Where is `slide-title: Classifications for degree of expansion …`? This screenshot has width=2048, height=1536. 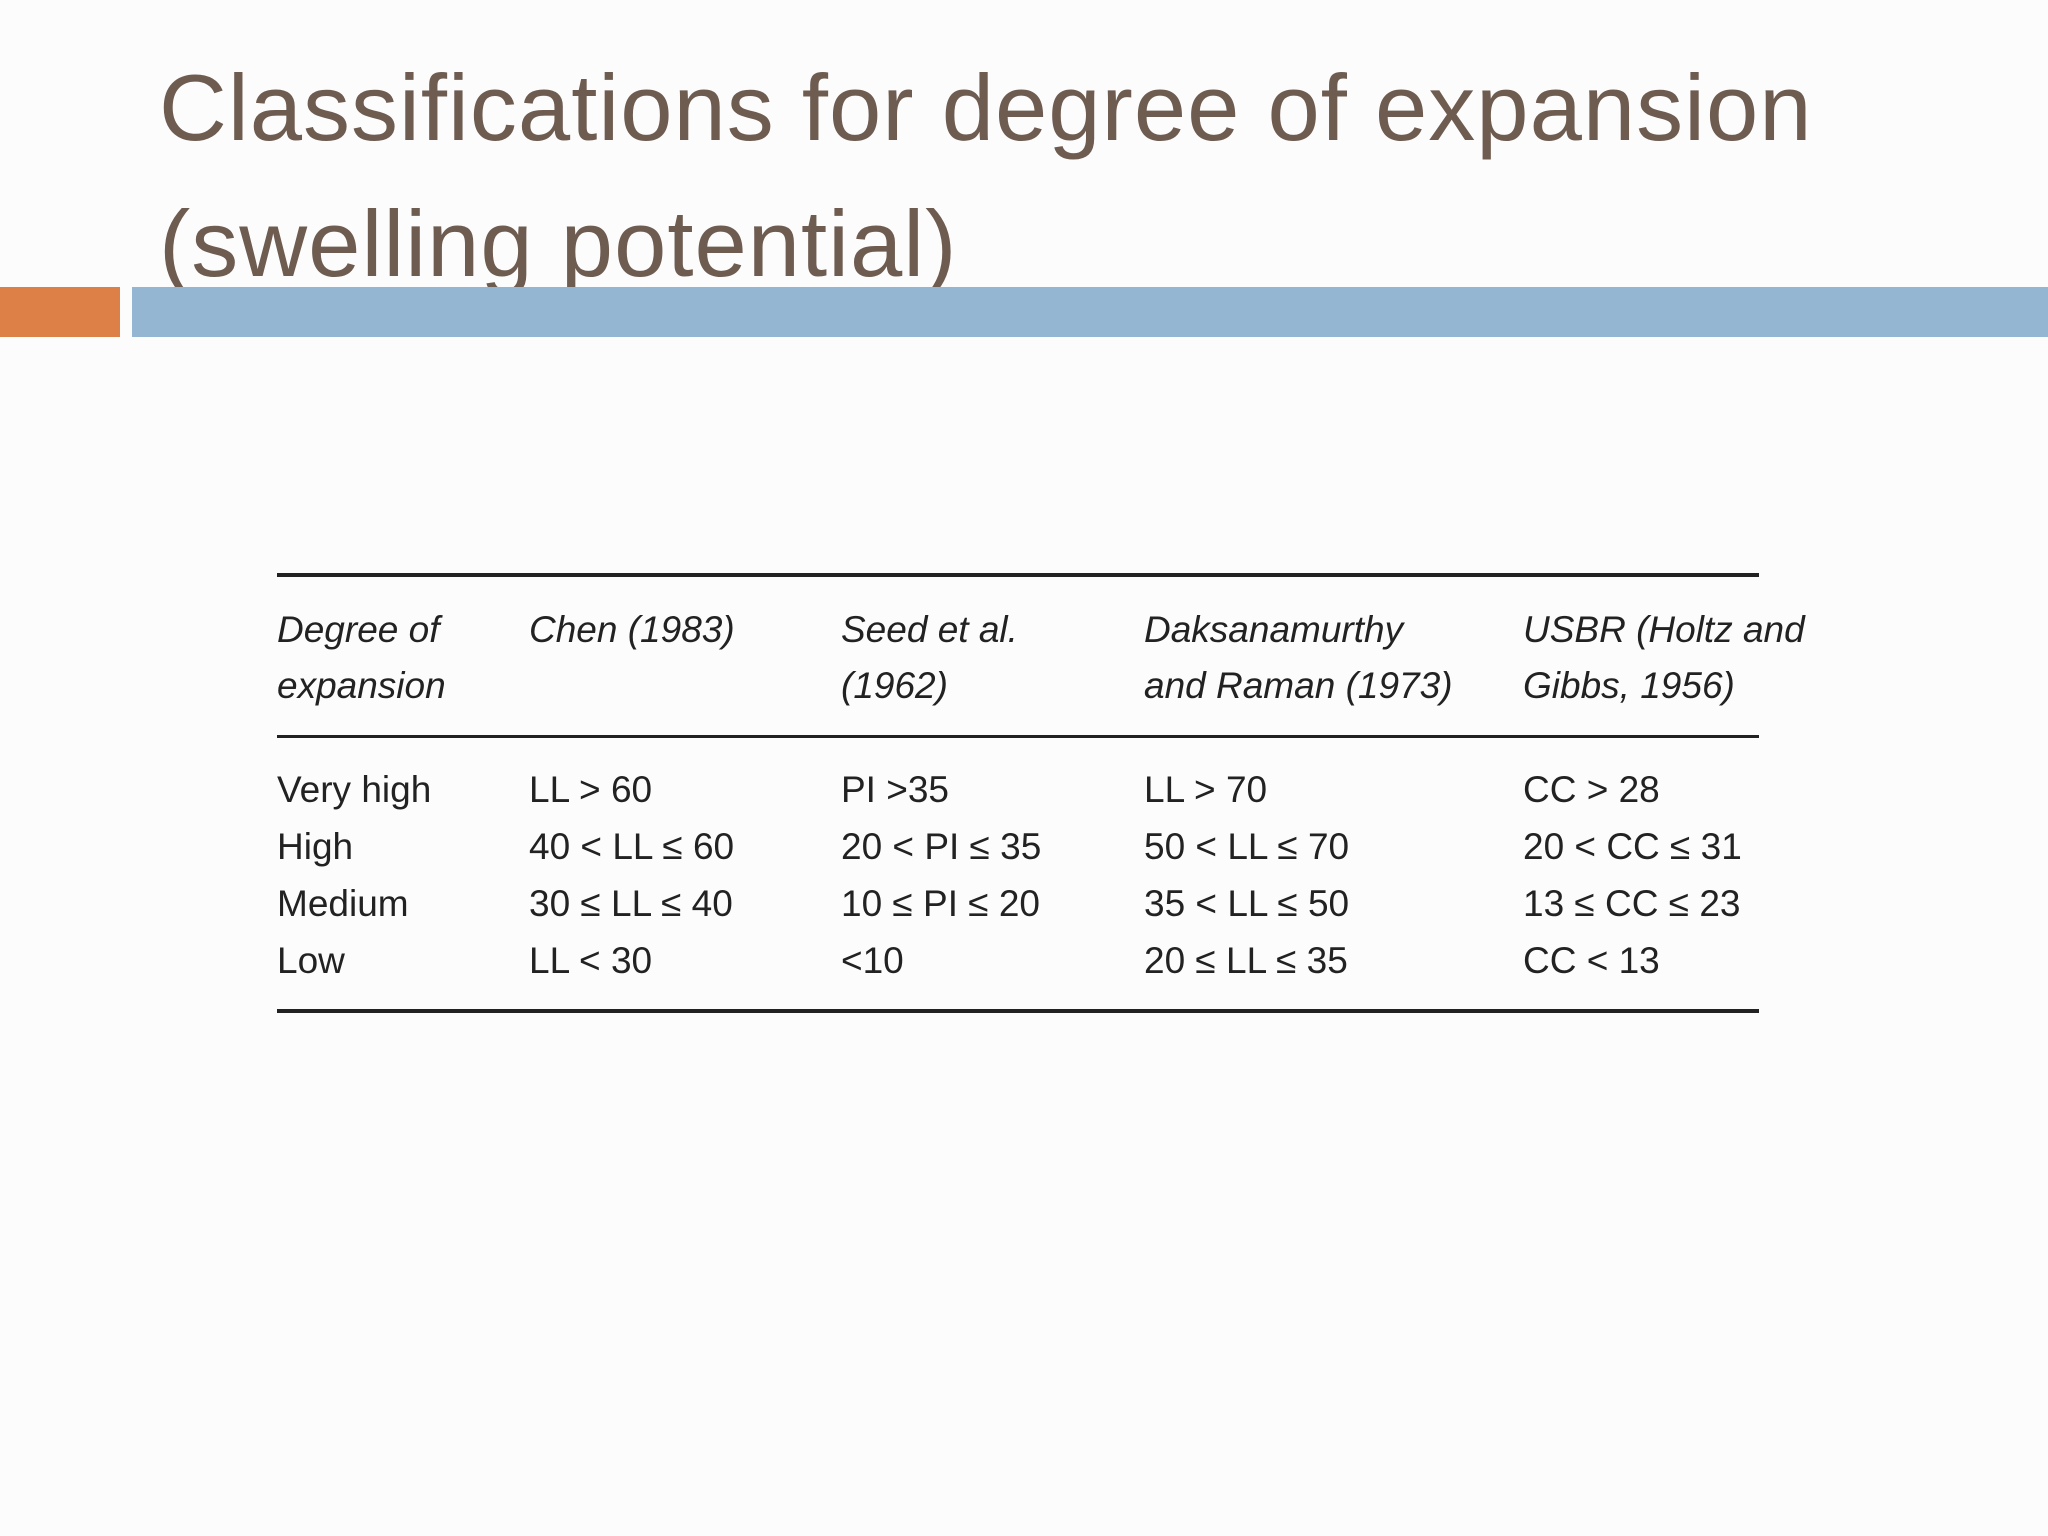 slide-title: Classifications for degree of expansion … is located at coordinates (986, 175).